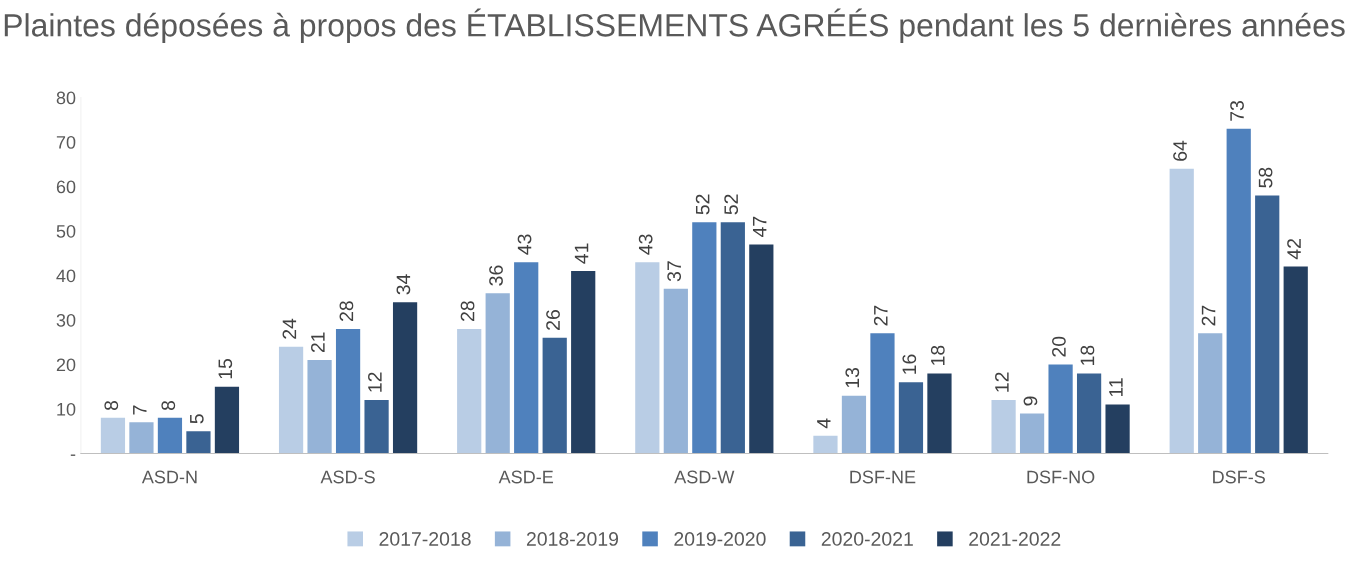 Image resolution: width=1348 pixels, height=574 pixels. I want to click on data-label: 11, so click(1116, 387).